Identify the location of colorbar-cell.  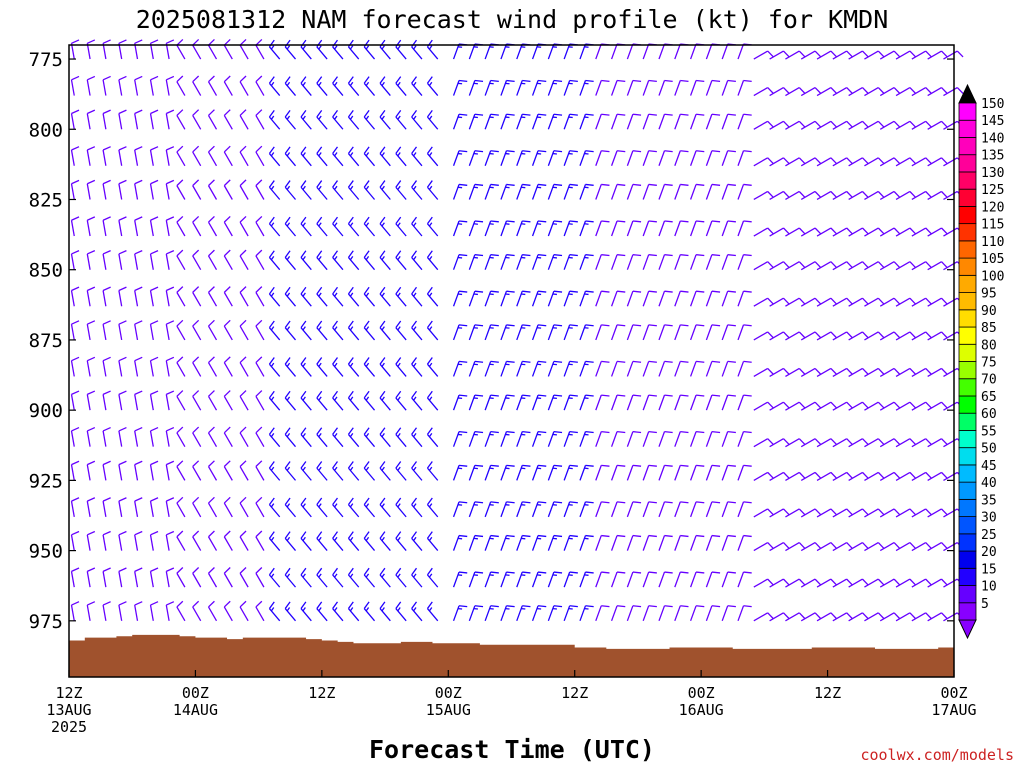
(967, 266).